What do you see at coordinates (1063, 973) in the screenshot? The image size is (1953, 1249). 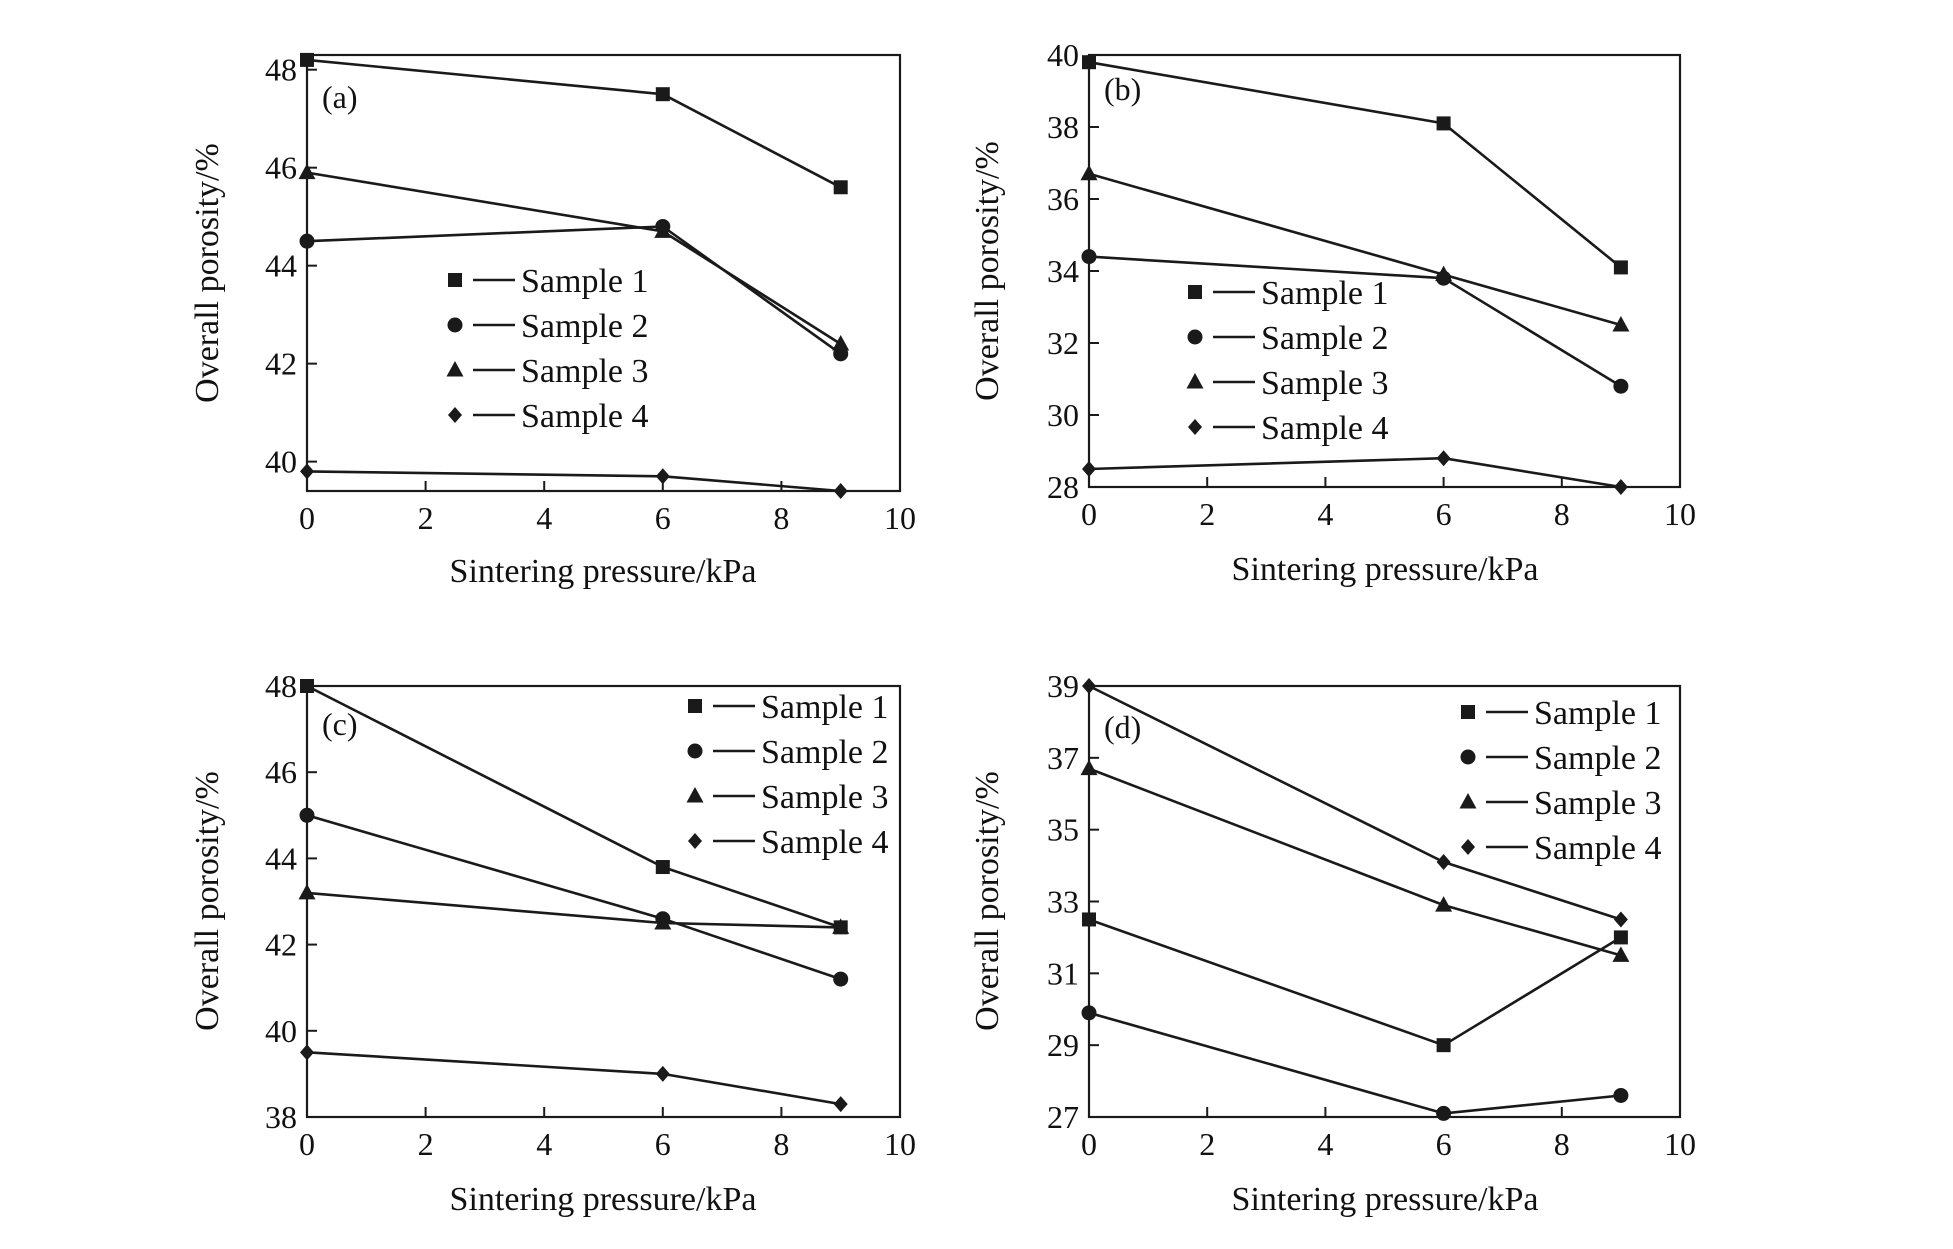 I see `y-tick-label: 31` at bounding box center [1063, 973].